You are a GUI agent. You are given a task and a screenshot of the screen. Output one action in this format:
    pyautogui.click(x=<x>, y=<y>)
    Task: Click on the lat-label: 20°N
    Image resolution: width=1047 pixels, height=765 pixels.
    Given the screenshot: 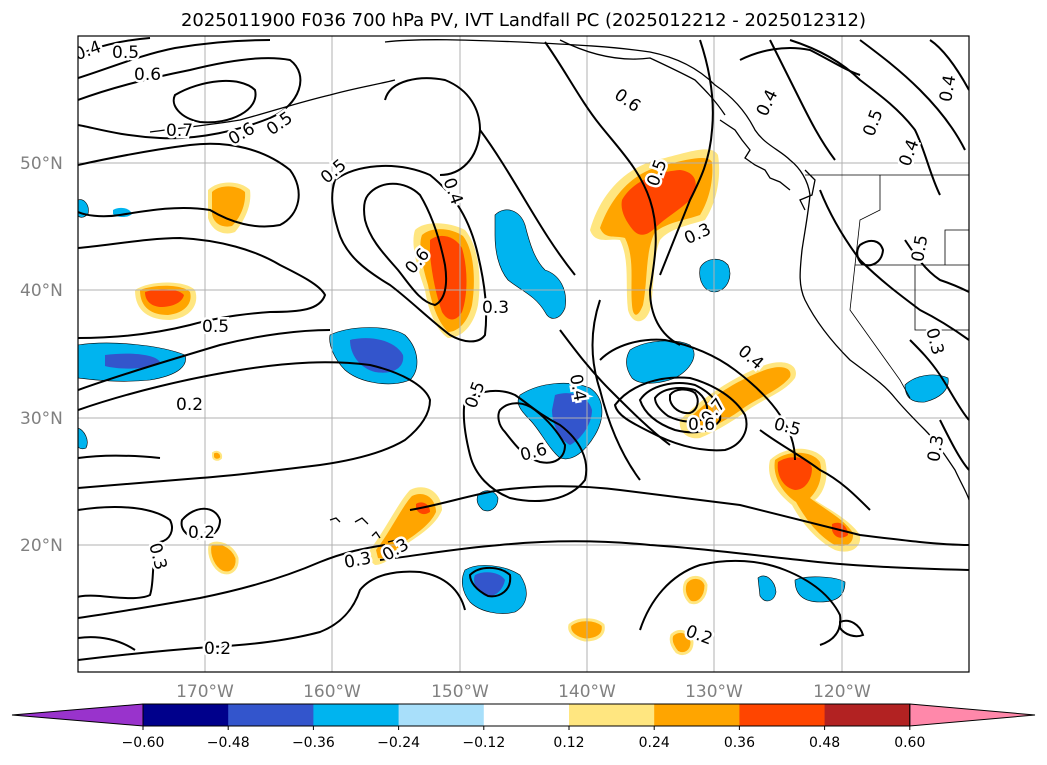 What is the action you would take?
    pyautogui.click(x=41, y=546)
    